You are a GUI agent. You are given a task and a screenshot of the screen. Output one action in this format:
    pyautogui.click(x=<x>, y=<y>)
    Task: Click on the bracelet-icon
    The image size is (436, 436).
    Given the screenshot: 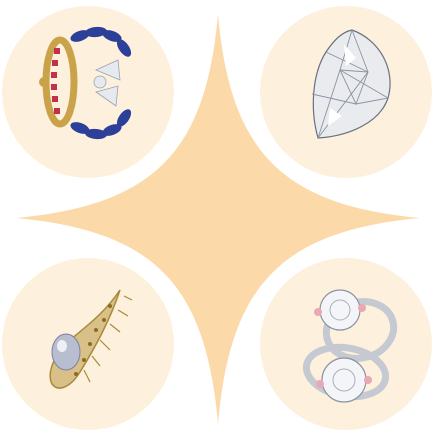 What is the action you would take?
    pyautogui.click(x=86, y=83)
    